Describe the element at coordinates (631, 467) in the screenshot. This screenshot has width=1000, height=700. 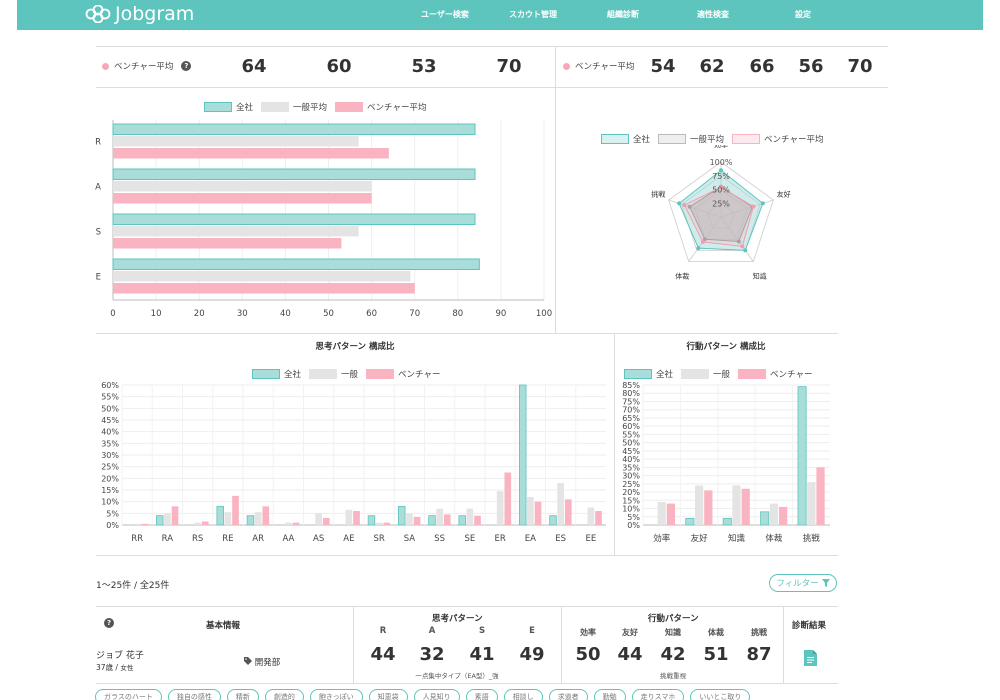
I see `y-tick-label: 35%` at that location.